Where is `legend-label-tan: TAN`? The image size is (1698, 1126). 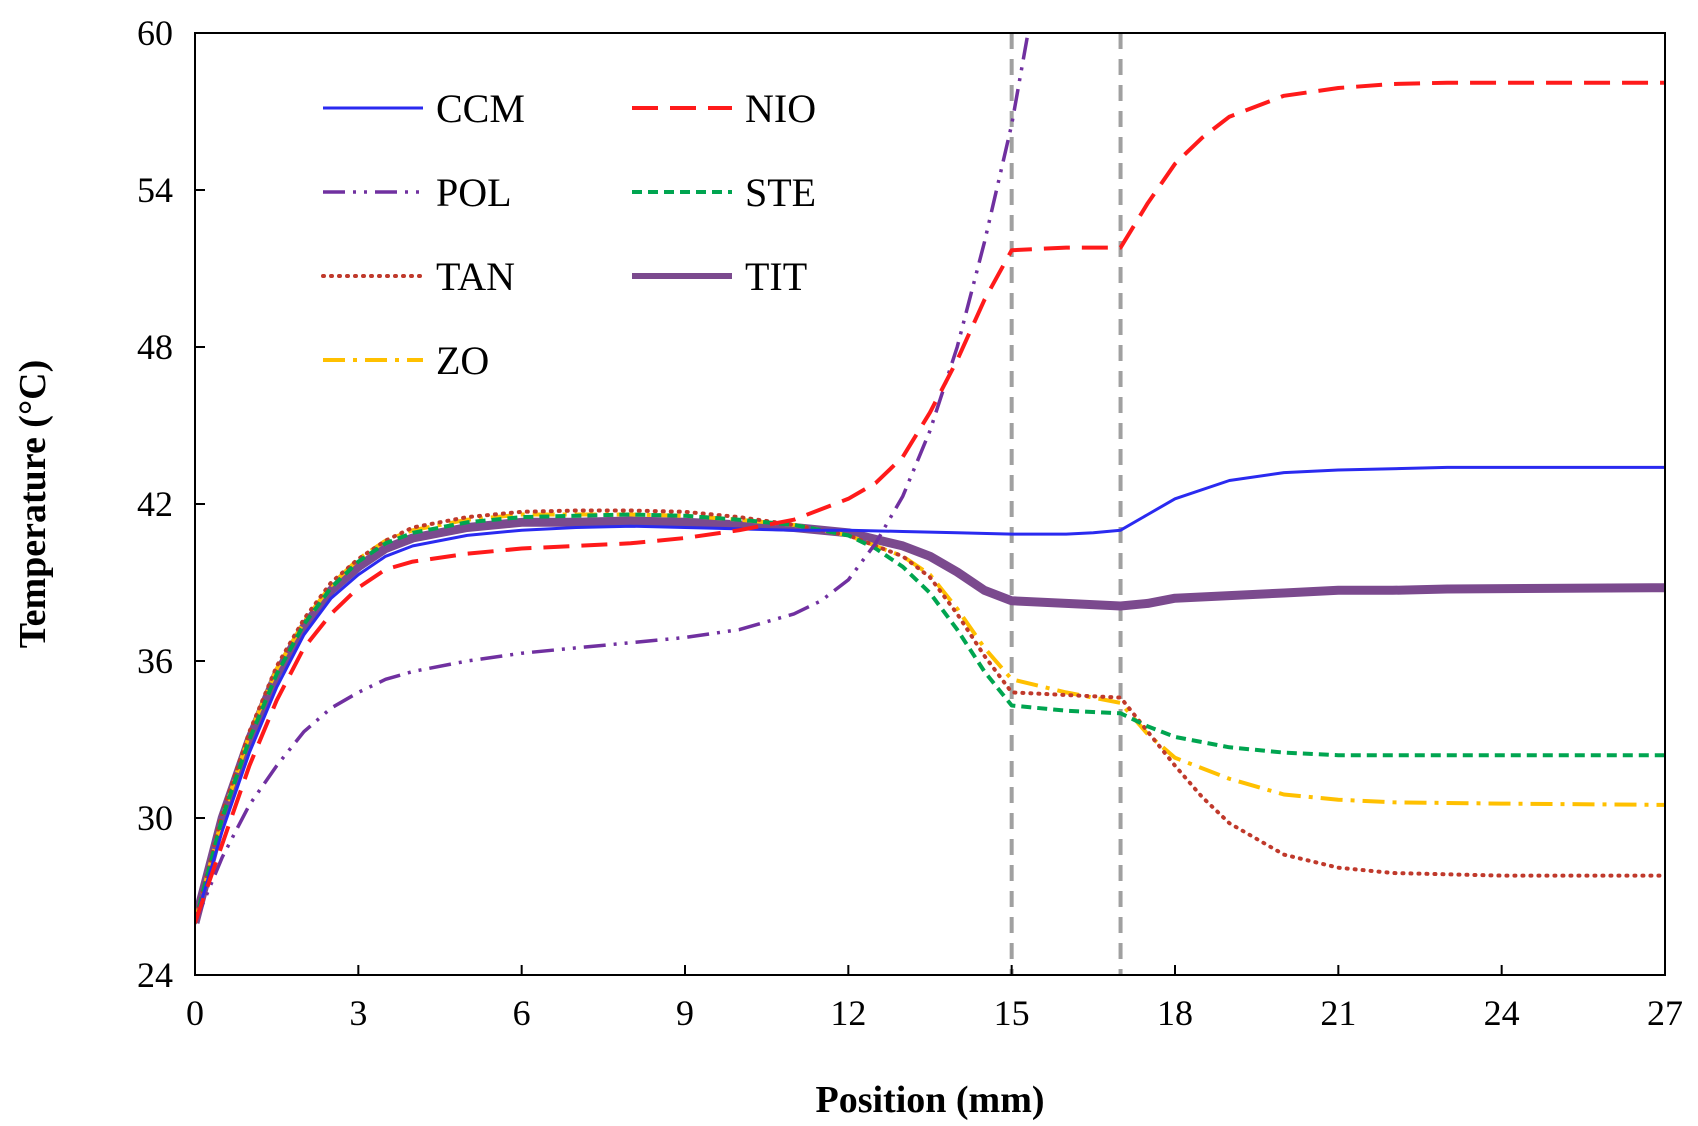 legend-label-tan: TAN is located at coordinates (475, 276).